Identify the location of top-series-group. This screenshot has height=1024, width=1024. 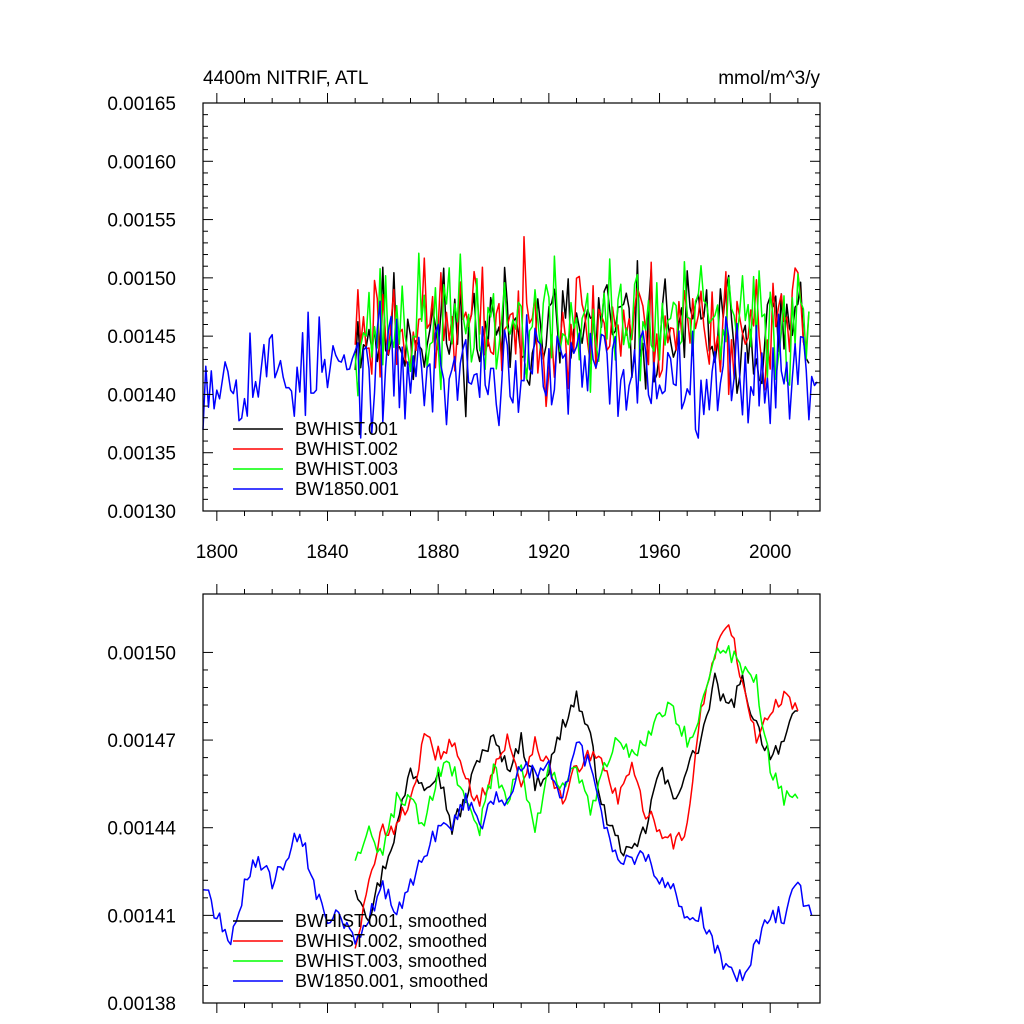
(510, 337).